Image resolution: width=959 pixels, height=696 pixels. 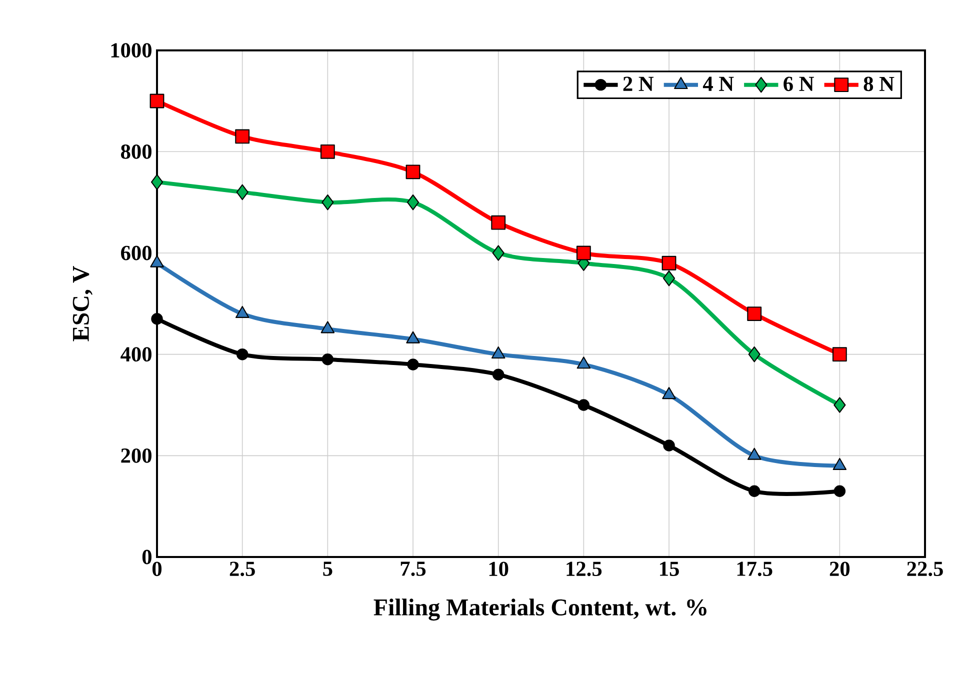 What do you see at coordinates (147, 557) in the screenshot?
I see `y-tick-label: 0` at bounding box center [147, 557].